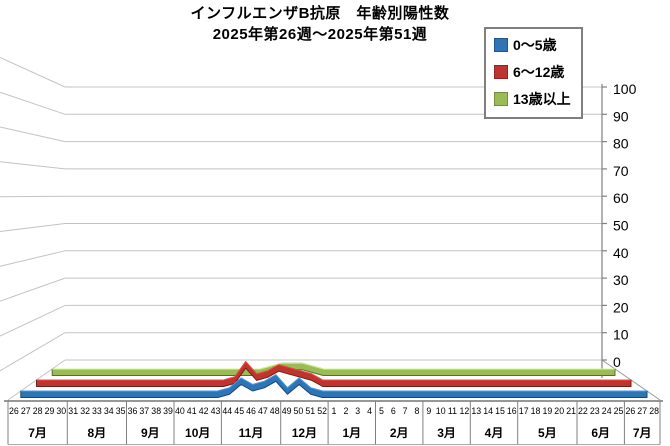 This screenshot has height=446, width=670. I want to click on legend-swatch-green-icon, so click(501, 99).